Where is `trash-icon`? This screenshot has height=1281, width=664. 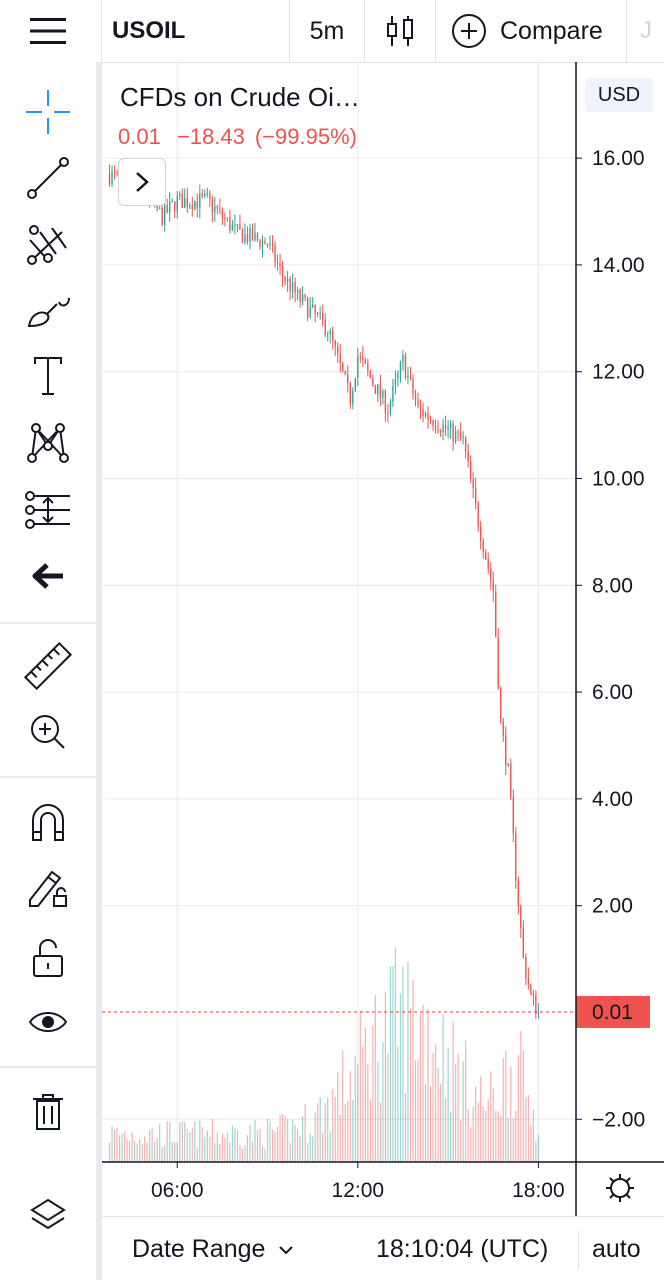 trash-icon is located at coordinates (48, 1112).